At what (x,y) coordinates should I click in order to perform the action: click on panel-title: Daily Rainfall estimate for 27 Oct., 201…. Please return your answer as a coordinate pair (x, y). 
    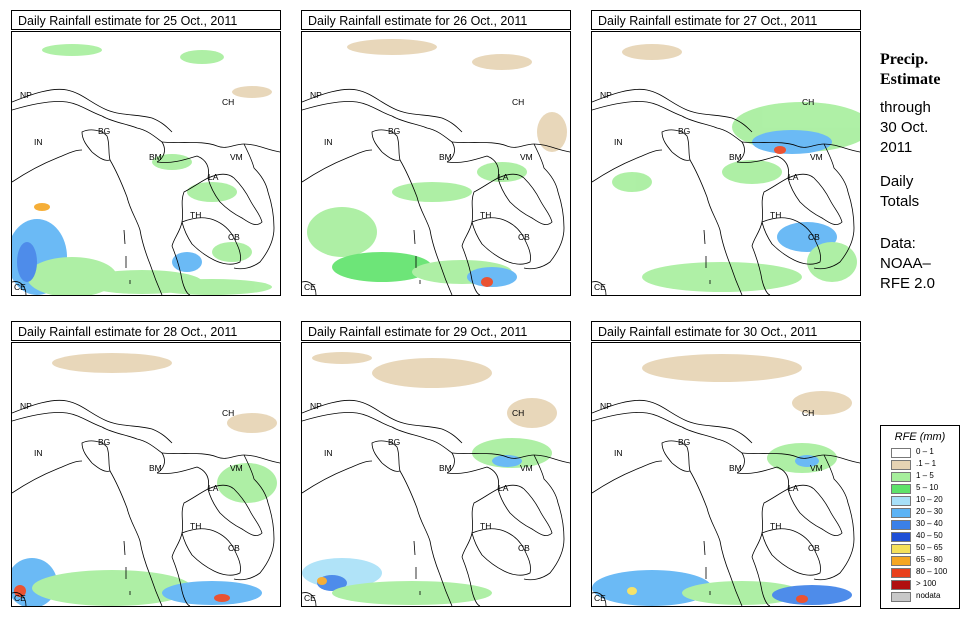
    Looking at the image, I should click on (726, 20).